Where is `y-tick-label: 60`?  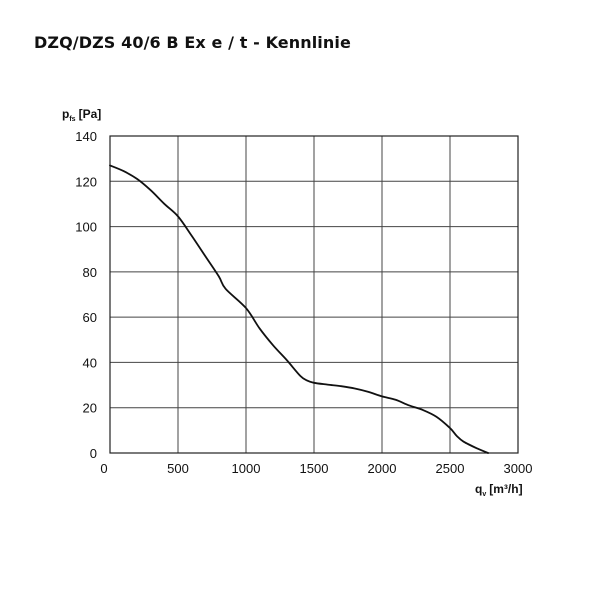
y-tick-label: 60 is located at coordinates (90, 317).